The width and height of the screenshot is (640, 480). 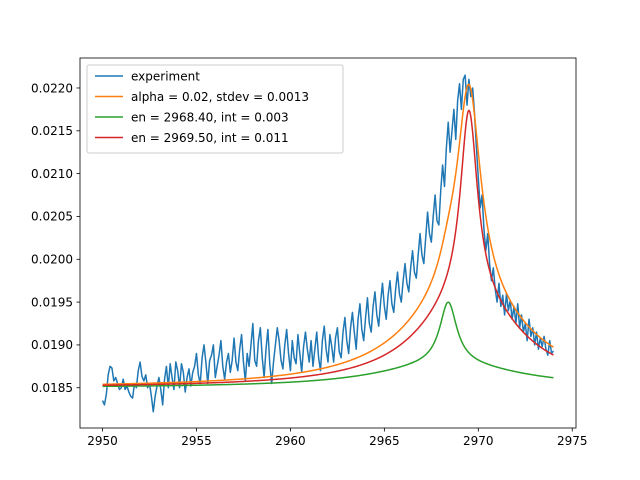 I want to click on x-axis: 2950 2955 2960 2965 2970 2975, so click(x=337, y=438).